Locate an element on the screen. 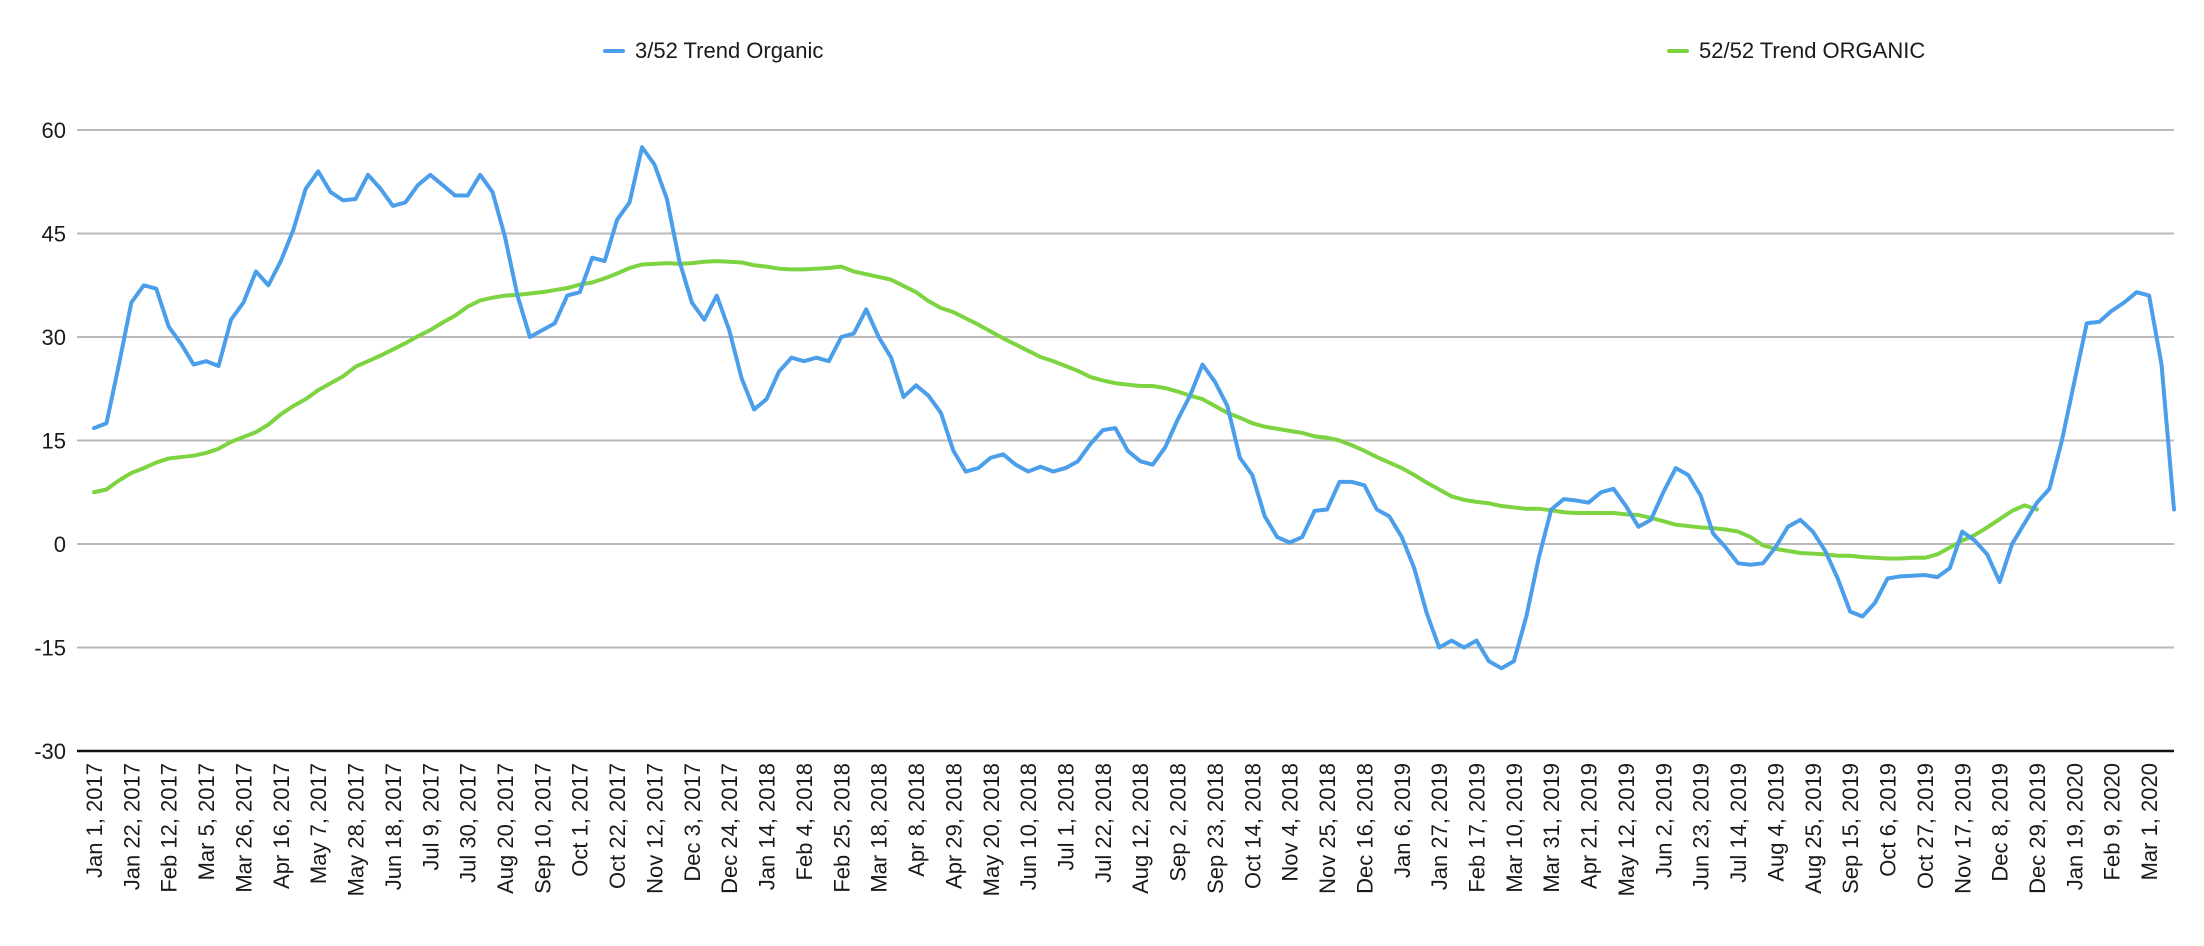 The width and height of the screenshot is (2204, 946). y-tick-label: 30 is located at coordinates (54, 337).